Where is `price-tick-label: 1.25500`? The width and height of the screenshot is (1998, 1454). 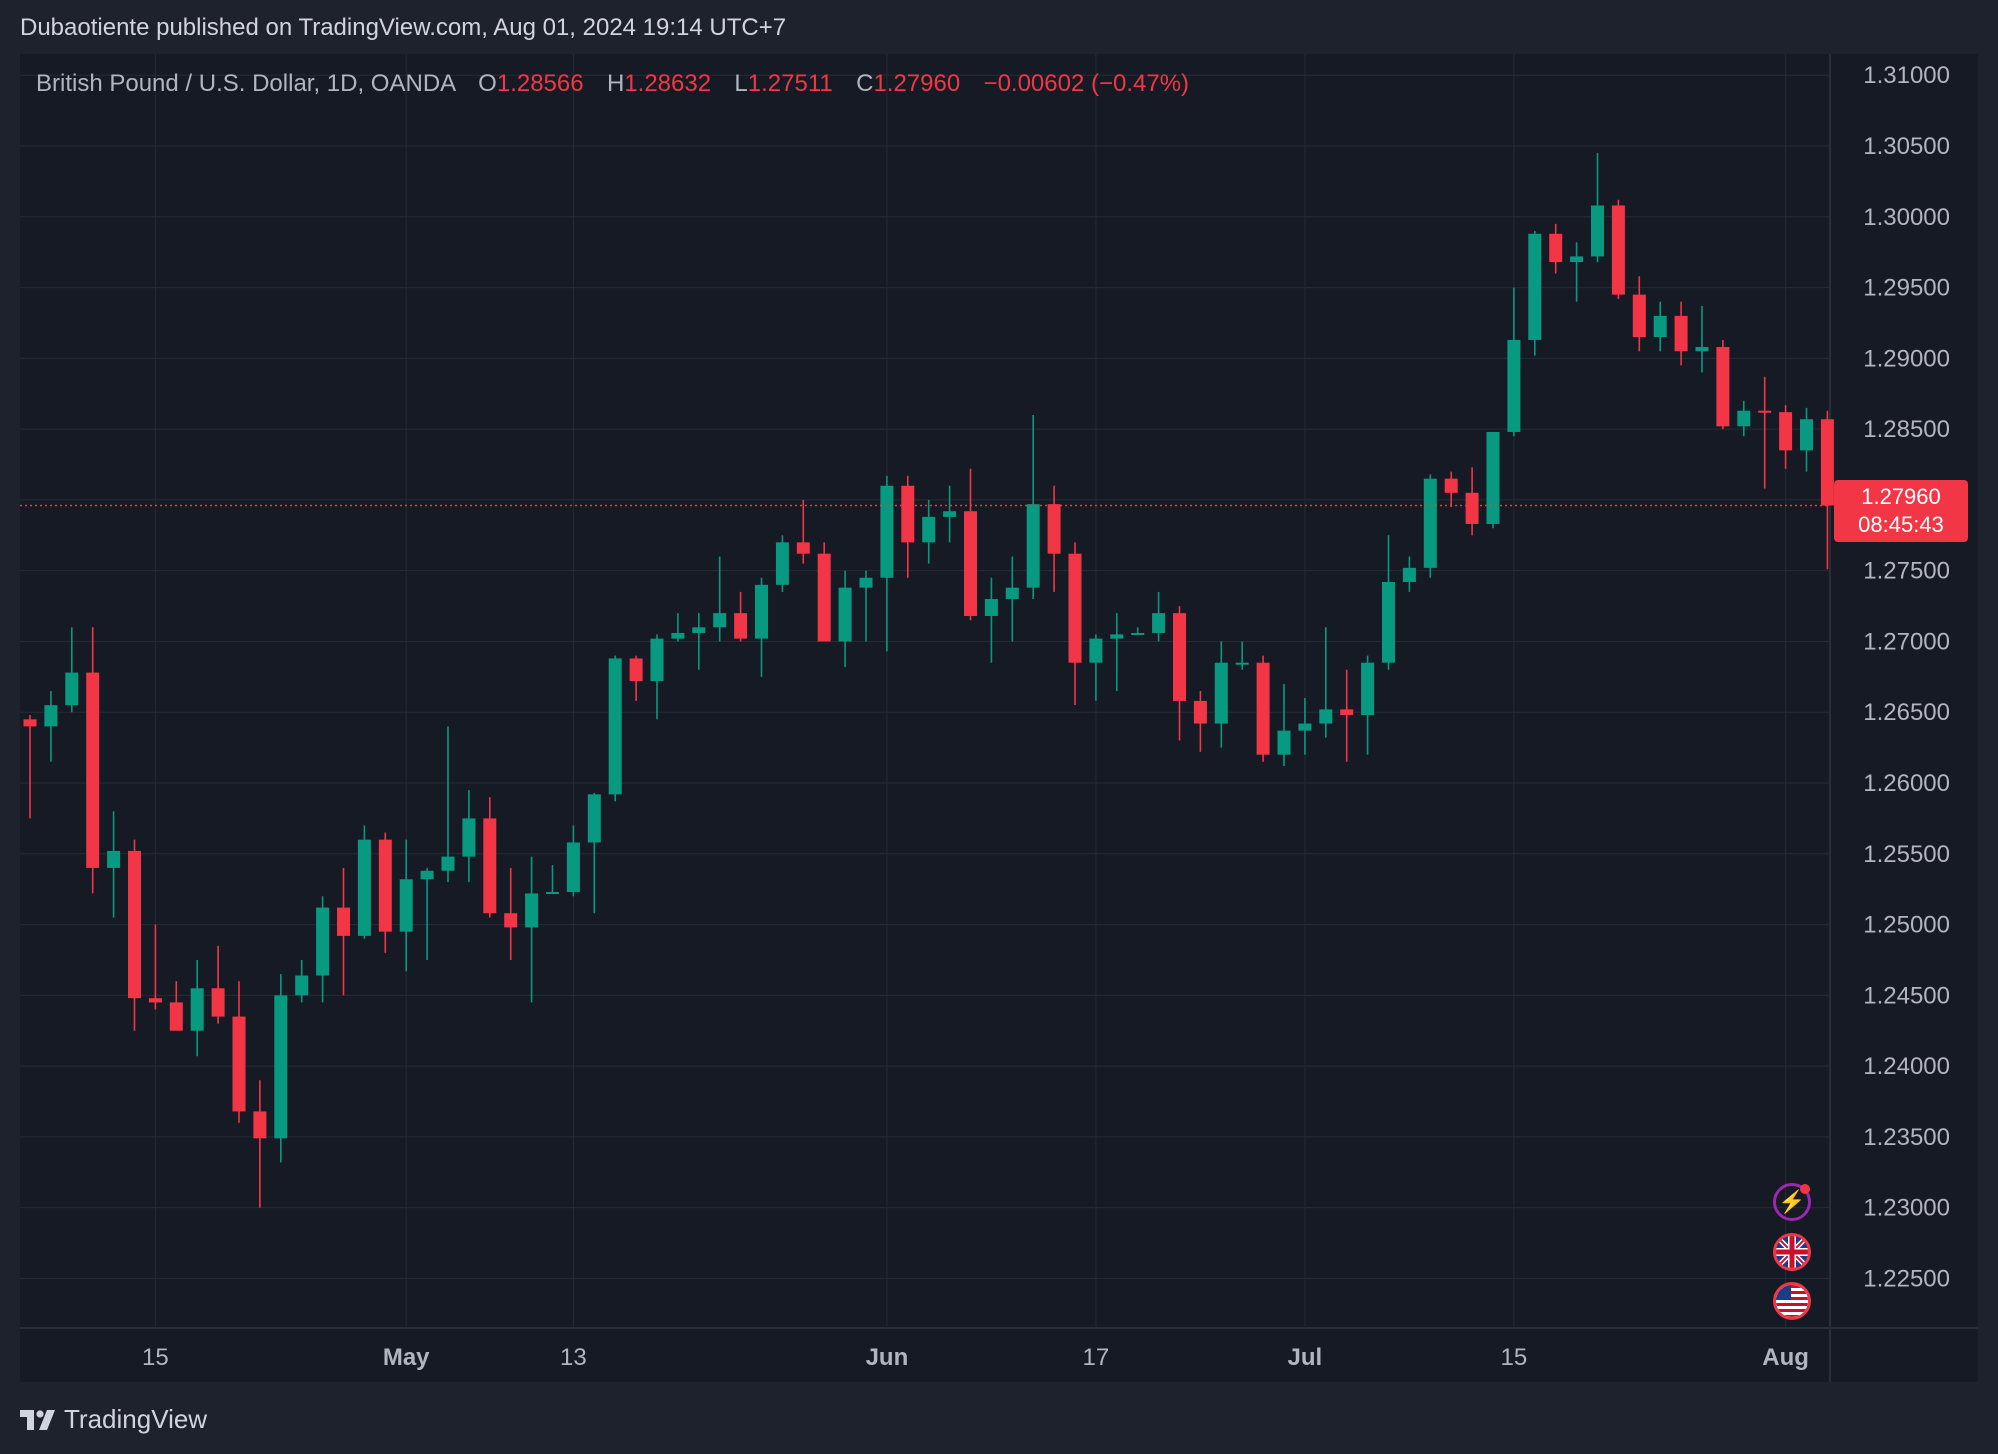 price-tick-label: 1.25500 is located at coordinates (1906, 854).